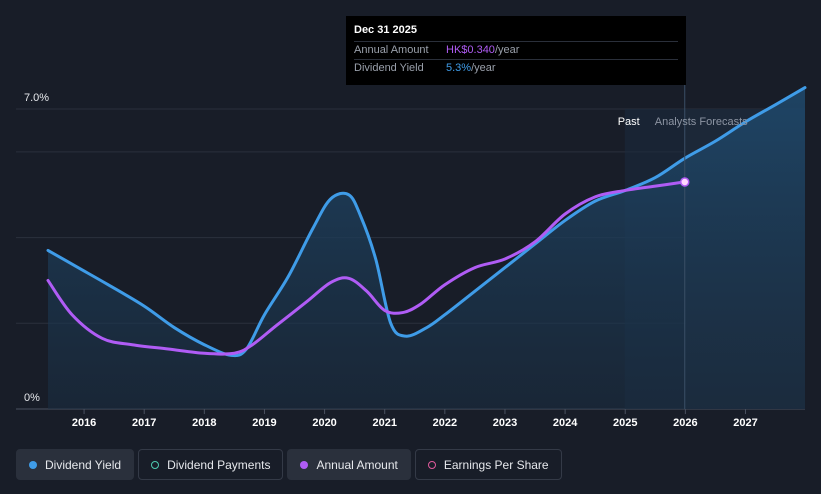 This screenshot has height=494, width=821. I want to click on tooltip-yield-unit: /year, so click(483, 68).